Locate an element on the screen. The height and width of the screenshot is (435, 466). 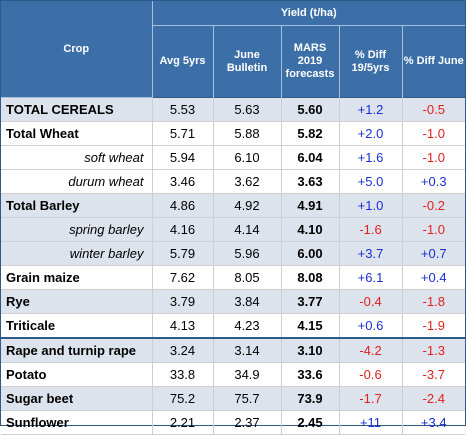
table-row: spring barley 4.16 4.14 4.10 -1.6 -1.0 is located at coordinates (233, 230).